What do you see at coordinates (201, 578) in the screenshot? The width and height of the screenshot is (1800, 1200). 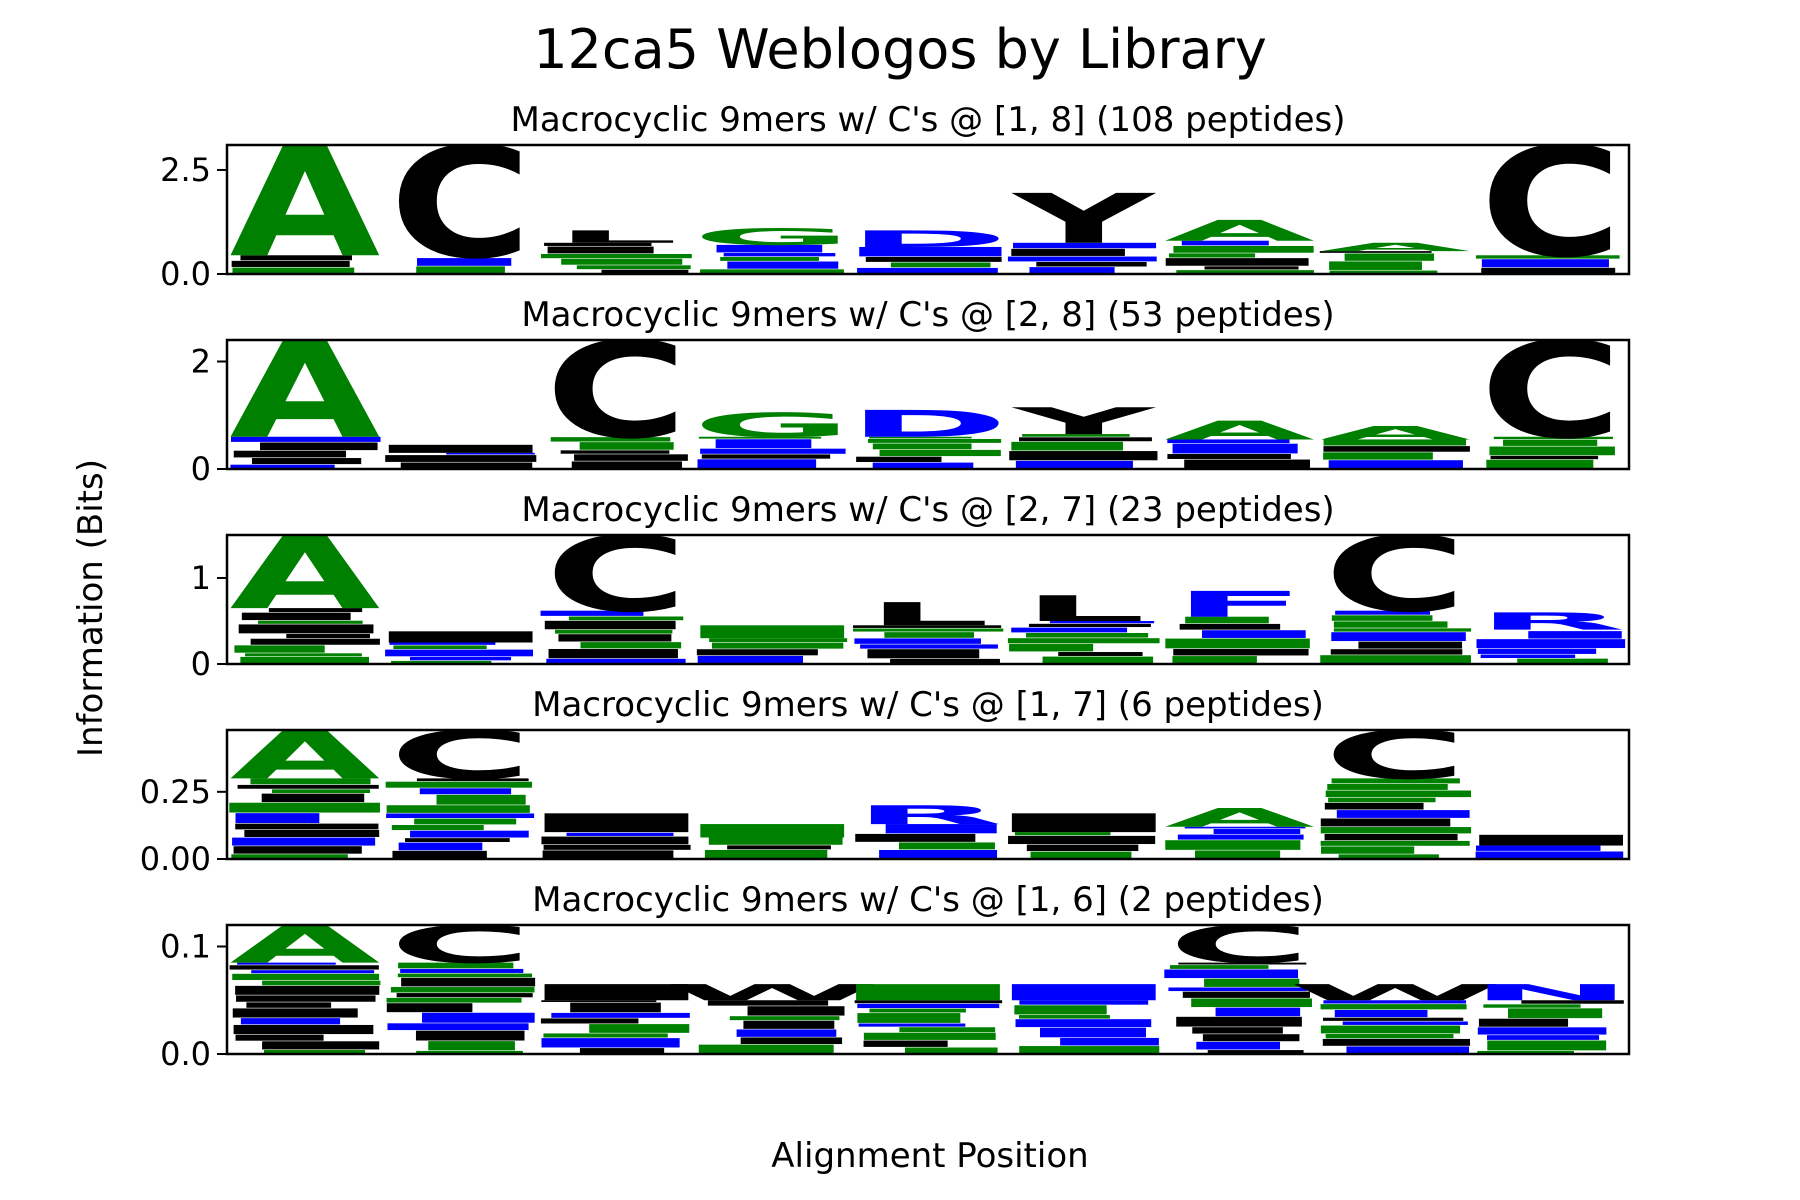 I see `y-tick-label: 1` at bounding box center [201, 578].